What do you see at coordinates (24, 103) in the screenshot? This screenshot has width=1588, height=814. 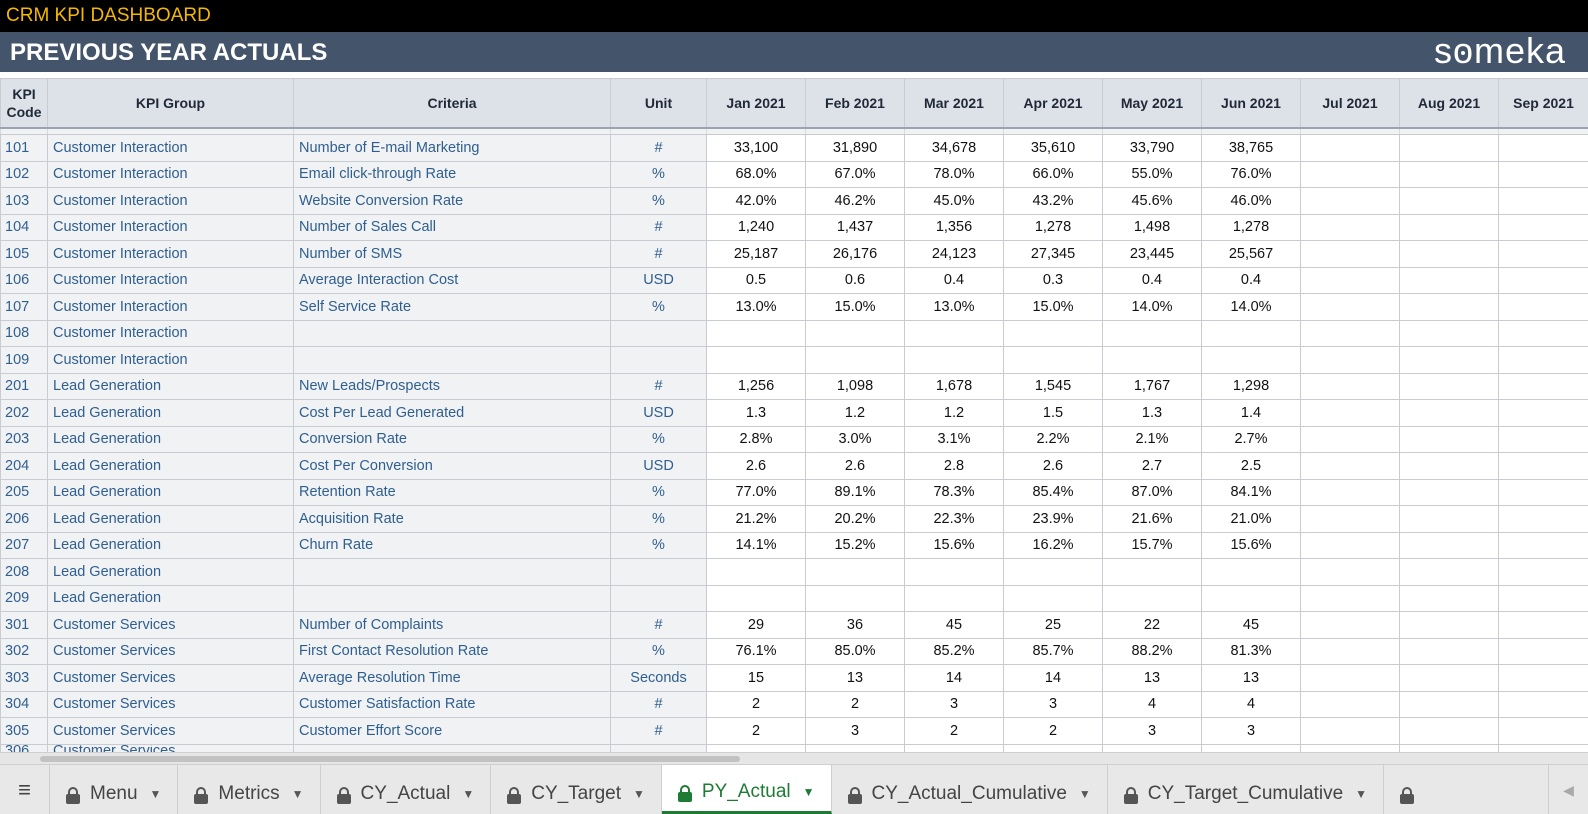 I see `column-header: KPI Code` at bounding box center [24, 103].